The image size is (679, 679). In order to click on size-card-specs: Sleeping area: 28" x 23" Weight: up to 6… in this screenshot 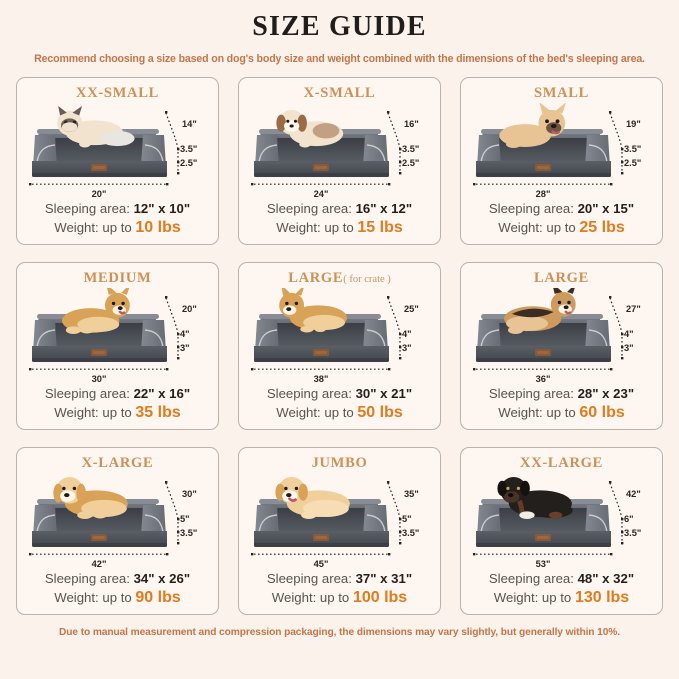, I will do `click(561, 406)`.